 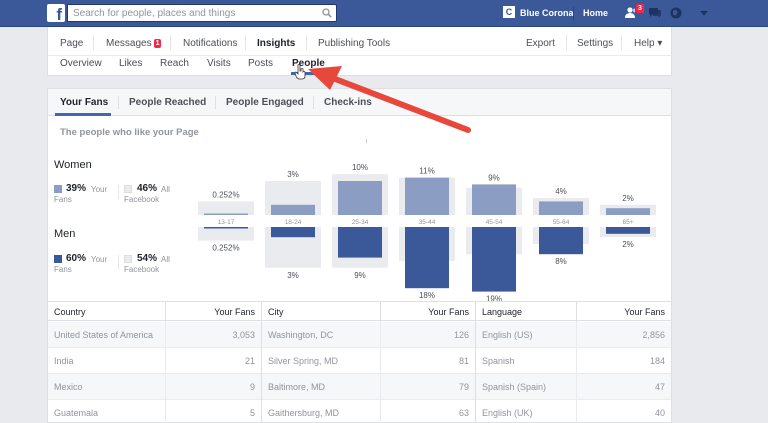 What do you see at coordinates (276, 43) in the screenshot?
I see `nav-insights: Insights` at bounding box center [276, 43].